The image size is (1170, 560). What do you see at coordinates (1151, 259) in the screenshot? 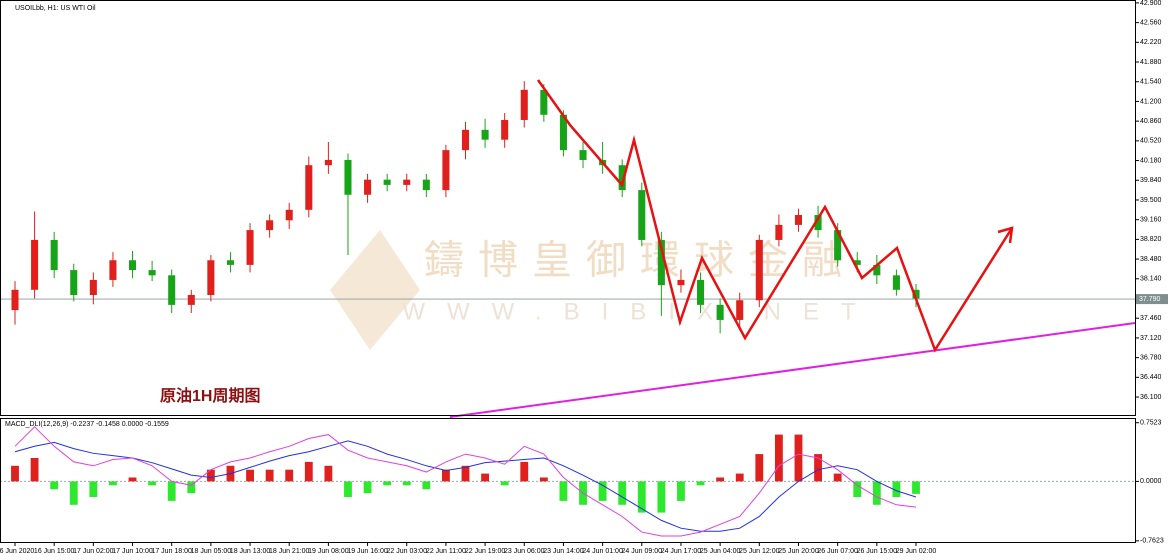
I see `y-tick-label: 38.480` at bounding box center [1151, 259].